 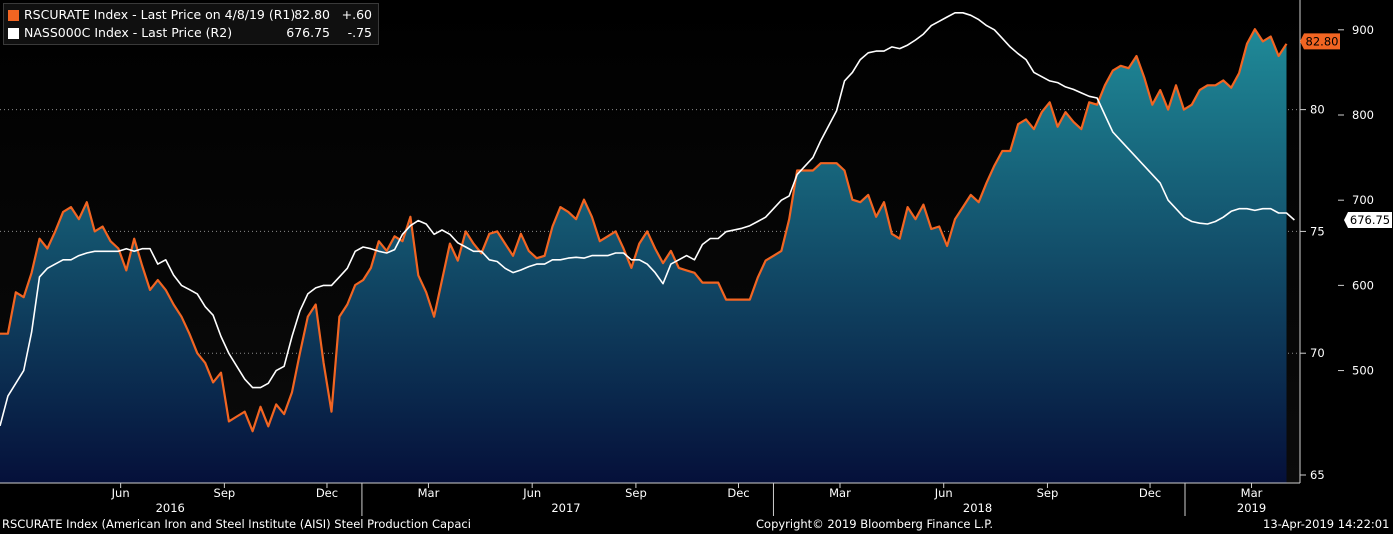 What do you see at coordinates (1317, 231) in the screenshot?
I see `r1-tick-label: 75` at bounding box center [1317, 231].